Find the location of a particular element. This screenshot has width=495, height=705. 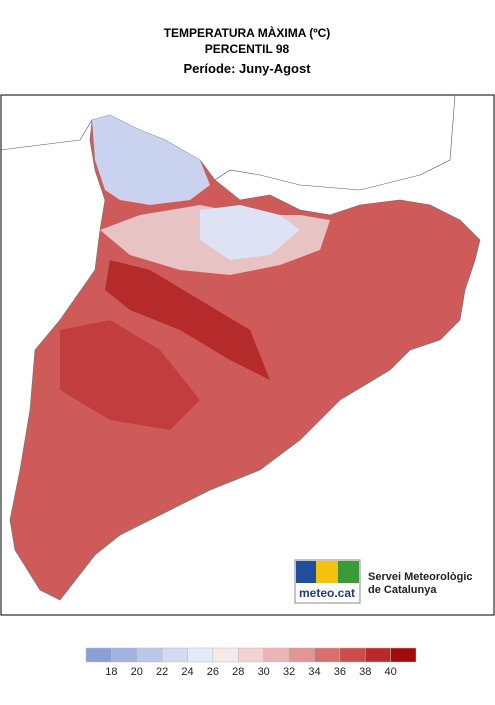

legend-tick-label: 24 is located at coordinates (187, 672).